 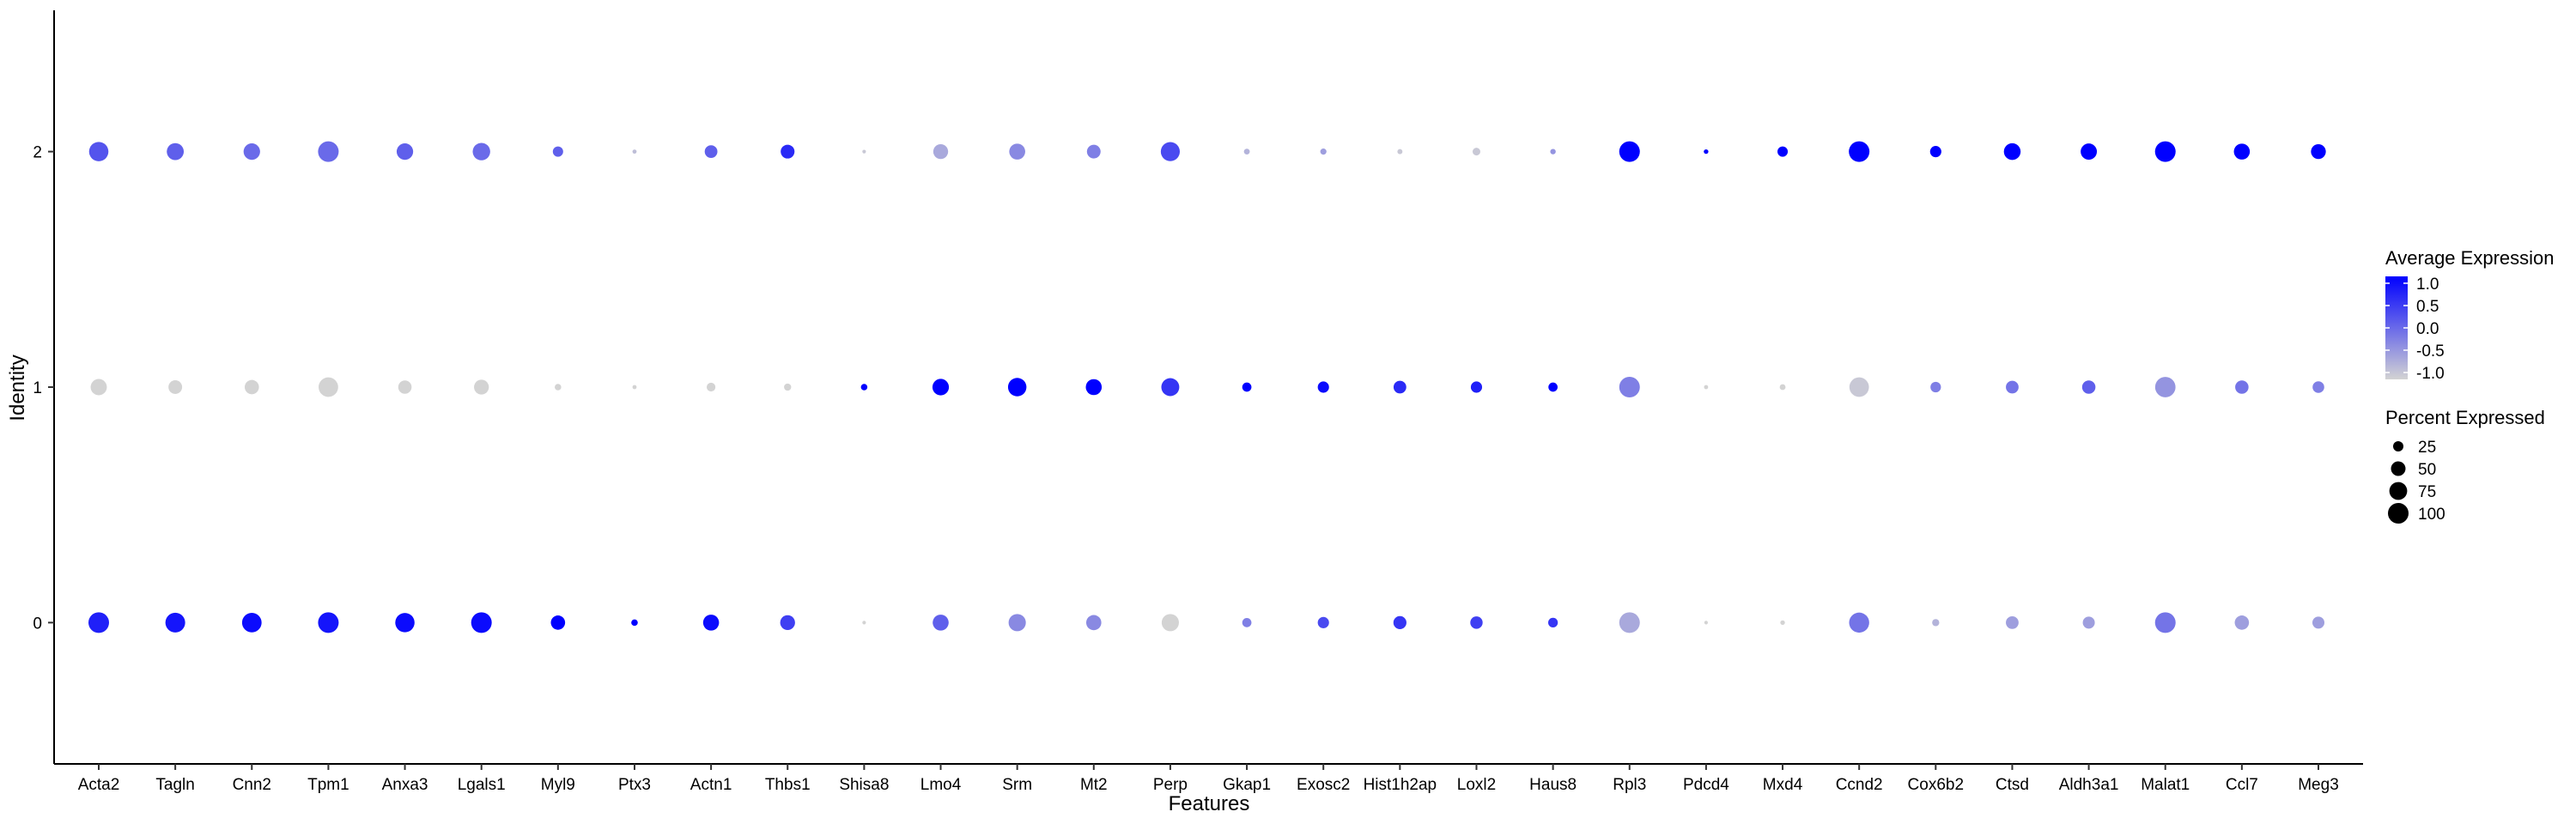 What do you see at coordinates (2427, 492) in the screenshot?
I see `legend-size-label: 75` at bounding box center [2427, 492].